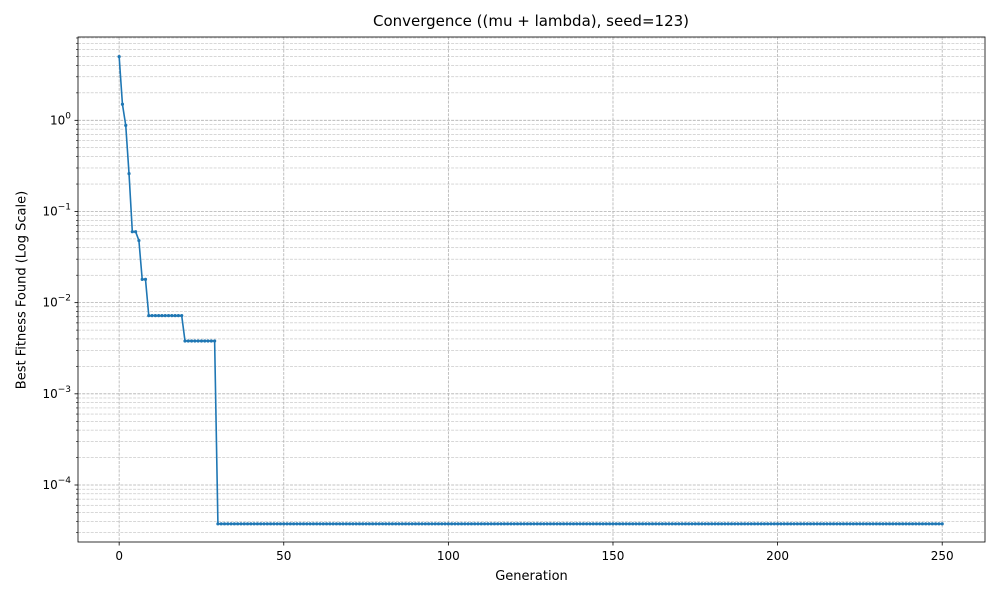 The image size is (1000, 600). Describe the element at coordinates (60, 119) in the screenshot. I see `y-tick-label: 10⁰` at that location.